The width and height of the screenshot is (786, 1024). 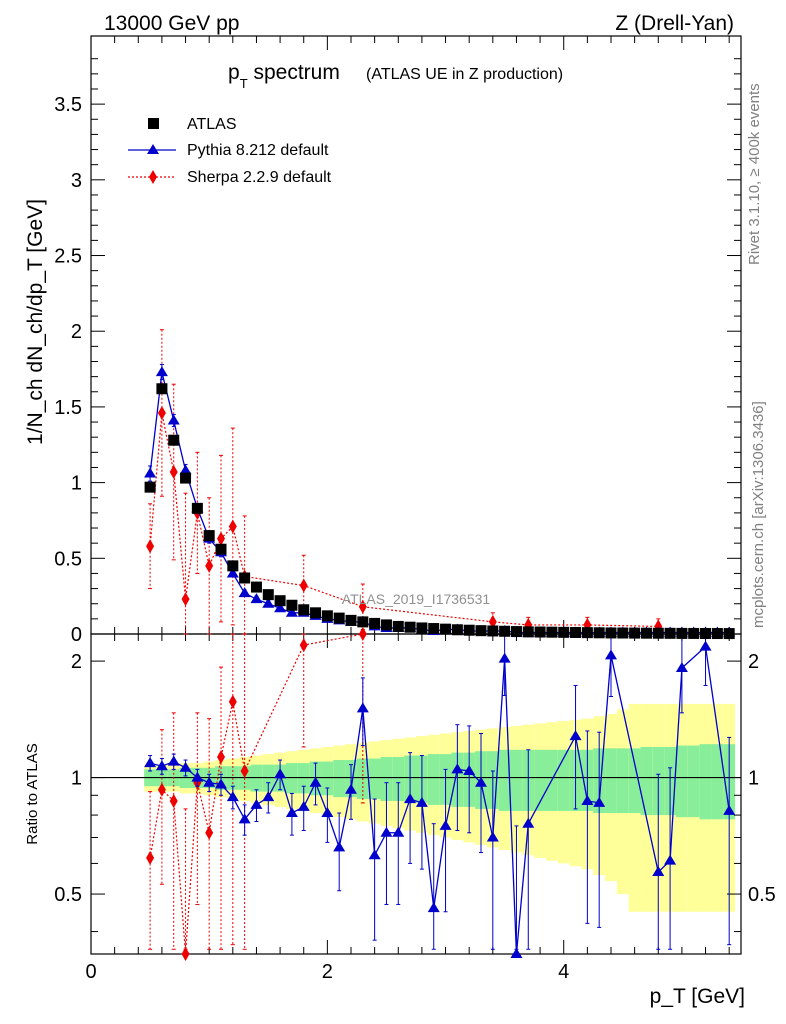 What do you see at coordinates (256, 794) in the screenshot?
I see `sherpa-ratio-line` at bounding box center [256, 794].